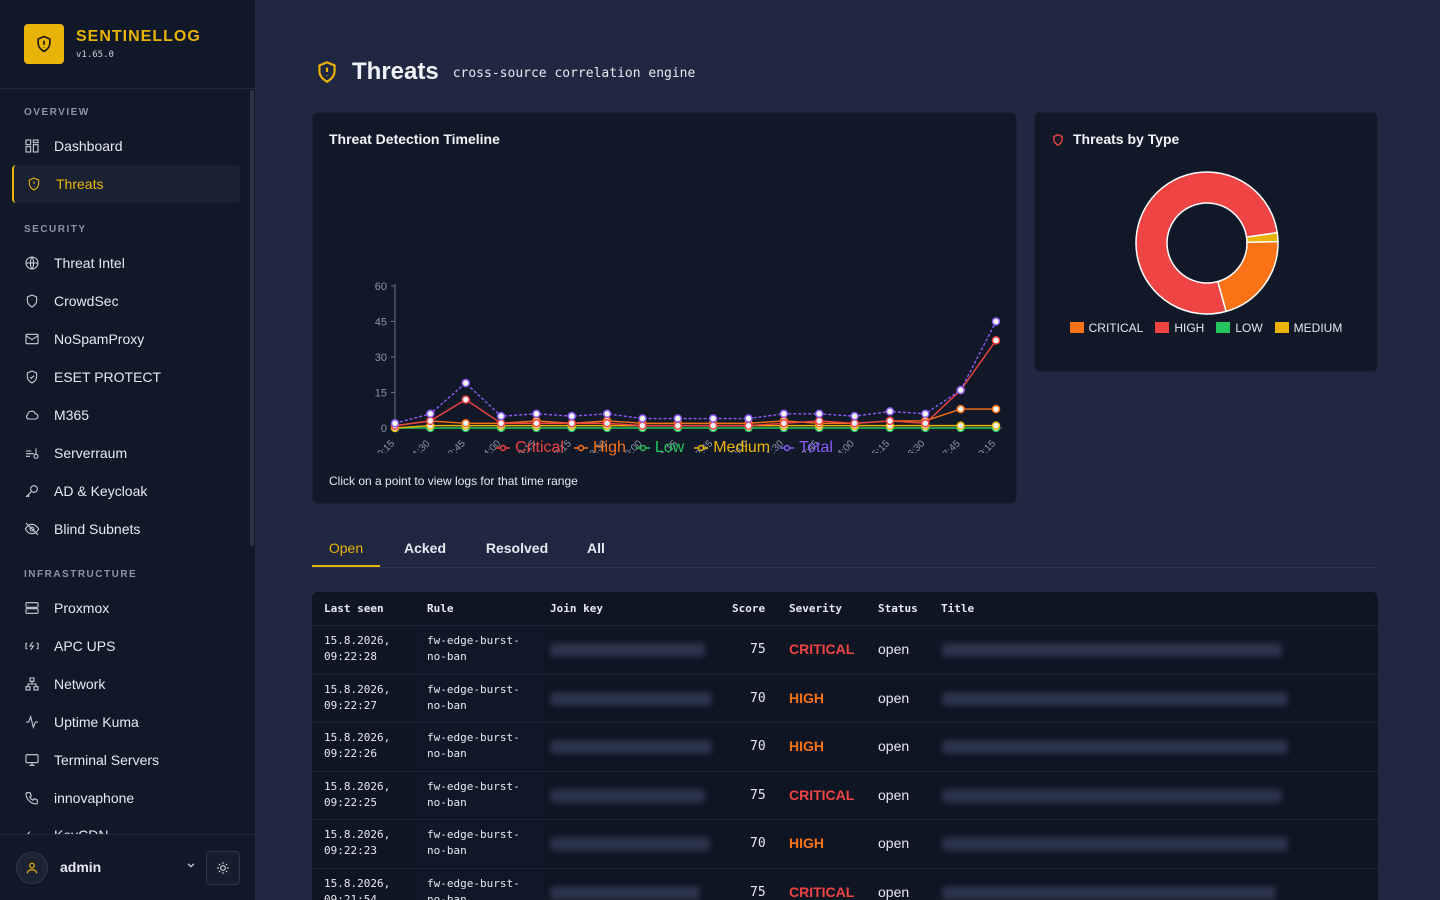 This screenshot has width=1440, height=900. Describe the element at coordinates (126, 453) in the screenshot. I see `sidebar-item-serverraum: Serverraum` at that location.